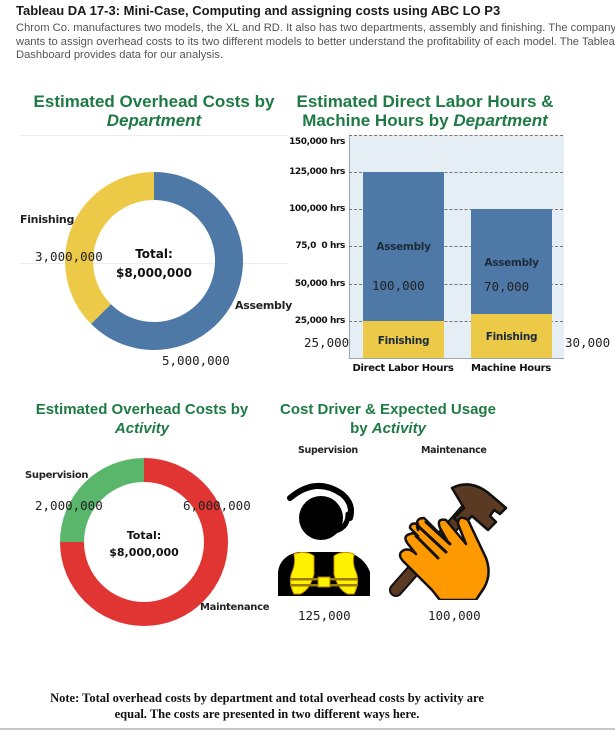 Image resolution: width=615 pixels, height=730 pixels. Describe the element at coordinates (328, 450) in the screenshot. I see `driver-label-supervision: Supervision` at that location.